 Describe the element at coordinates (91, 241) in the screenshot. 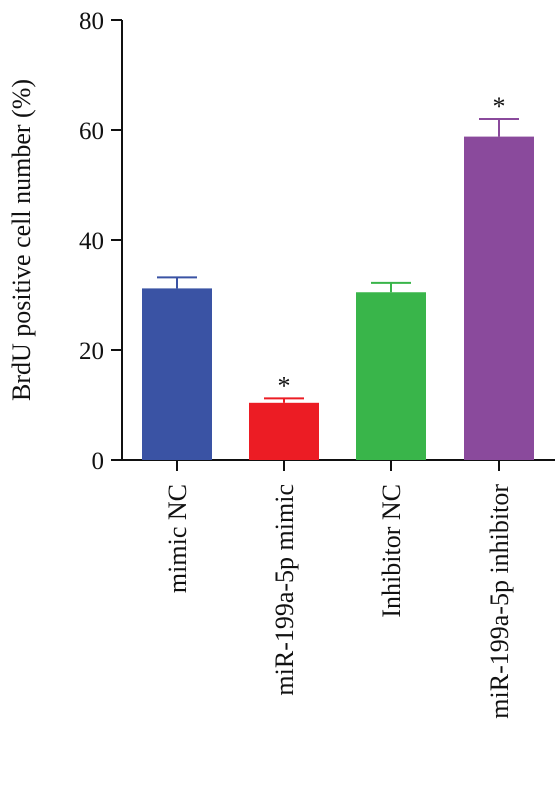

I see `y-tick-label: 40` at that location.